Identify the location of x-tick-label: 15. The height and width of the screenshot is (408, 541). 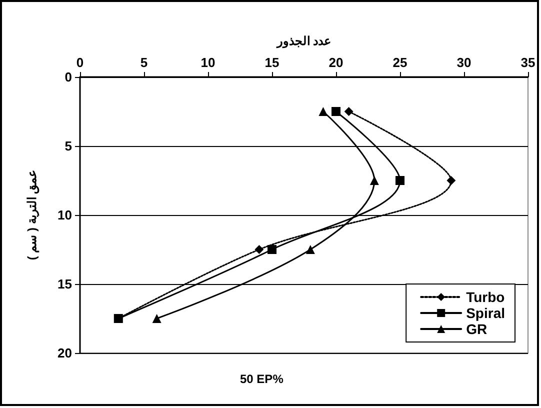
(272, 62).